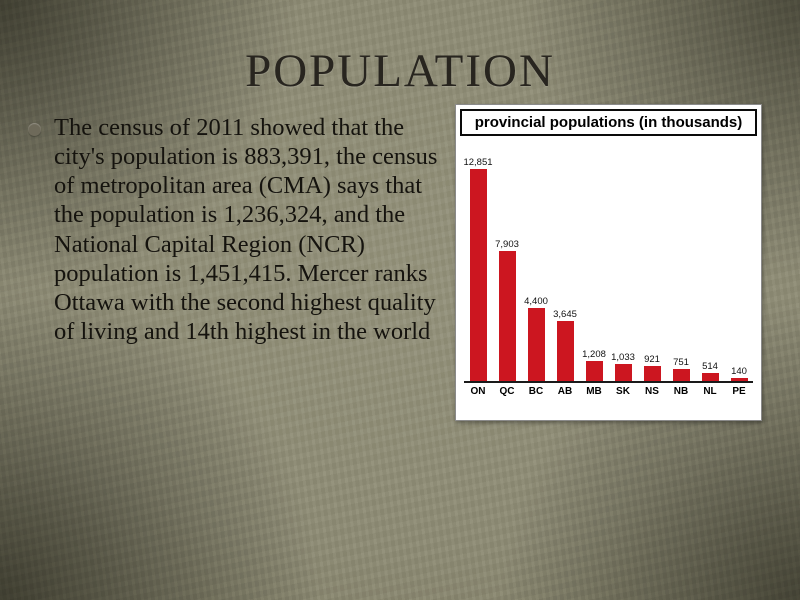 This screenshot has height=600, width=800. Describe the element at coordinates (594, 354) in the screenshot. I see `bar-value-label: 1,208` at that location.